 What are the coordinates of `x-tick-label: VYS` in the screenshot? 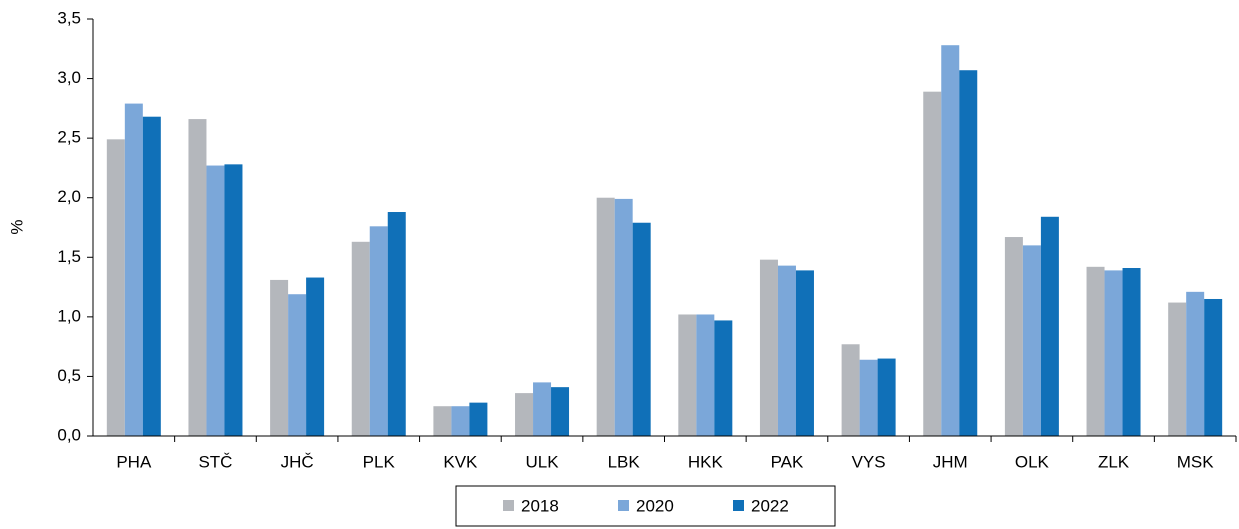 It's located at (869, 461).